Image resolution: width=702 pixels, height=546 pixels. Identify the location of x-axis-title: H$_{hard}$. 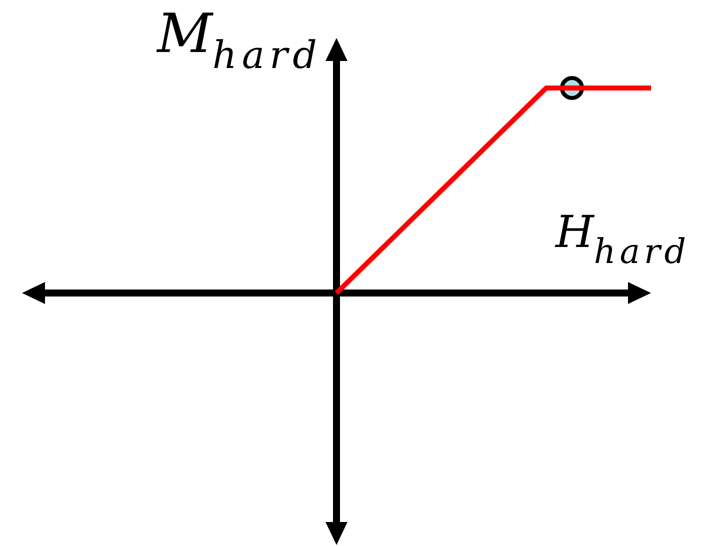
(622, 239).